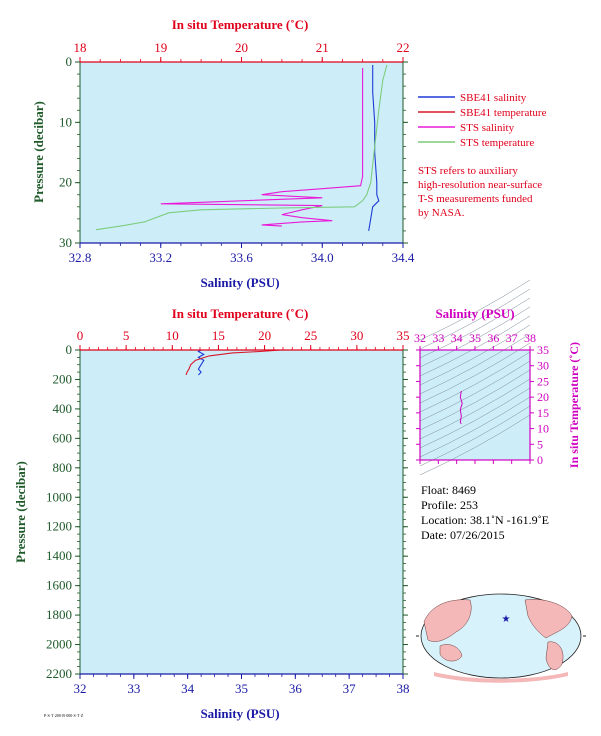 The height and width of the screenshot is (736, 601). Describe the element at coordinates (540, 444) in the screenshot. I see `ts-temp-tick-label-1: 5` at that location.